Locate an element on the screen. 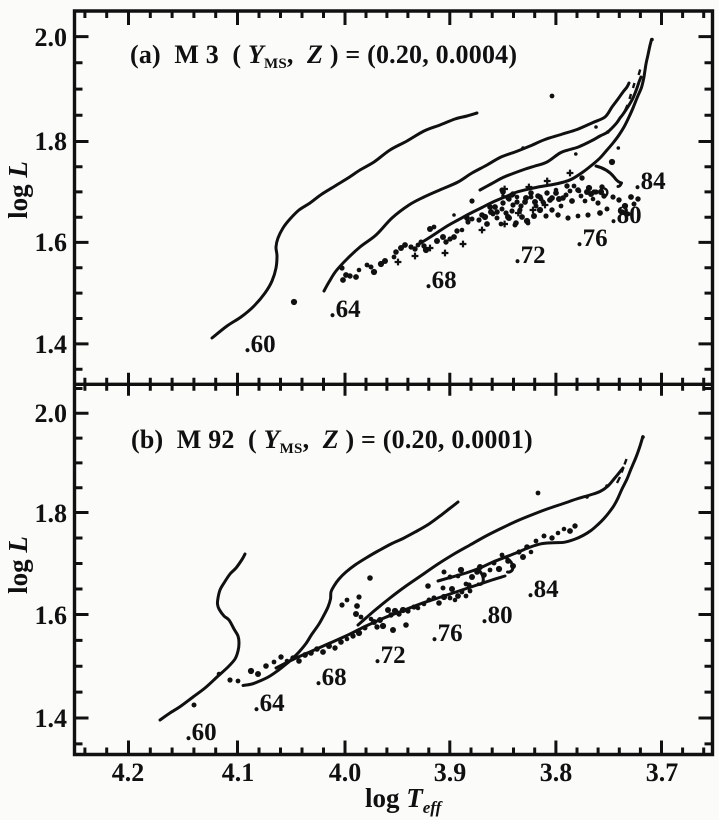 The width and height of the screenshot is (719, 820). svg-text: .80 is located at coordinates (496, 615).